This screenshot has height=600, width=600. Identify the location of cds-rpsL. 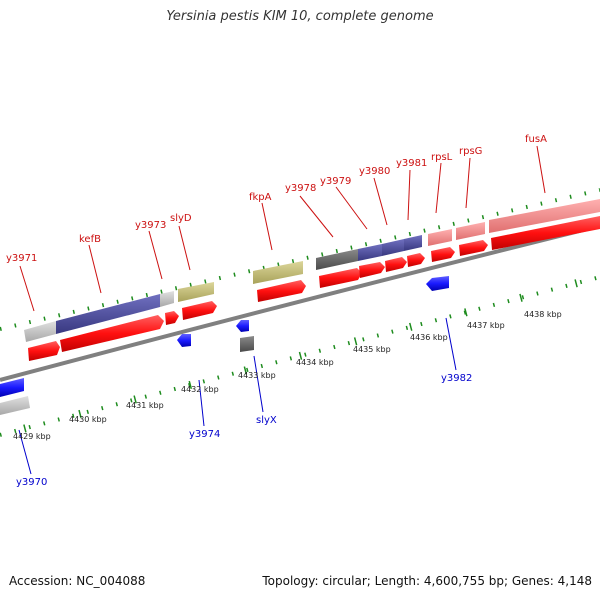
(443, 254).